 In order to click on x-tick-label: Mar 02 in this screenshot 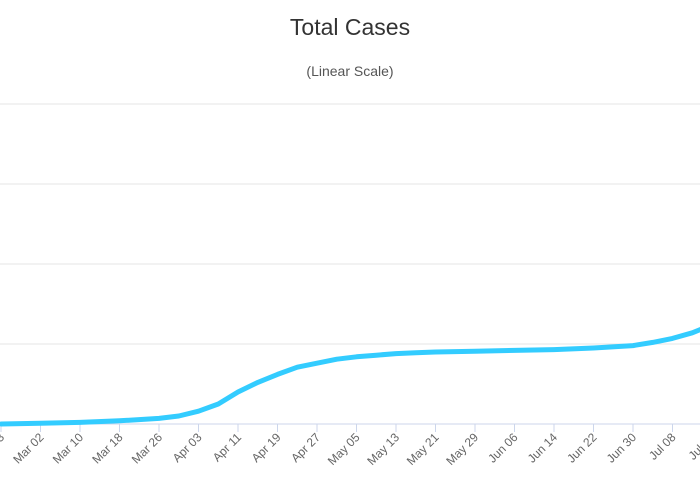, I will do `click(28, 448)`.